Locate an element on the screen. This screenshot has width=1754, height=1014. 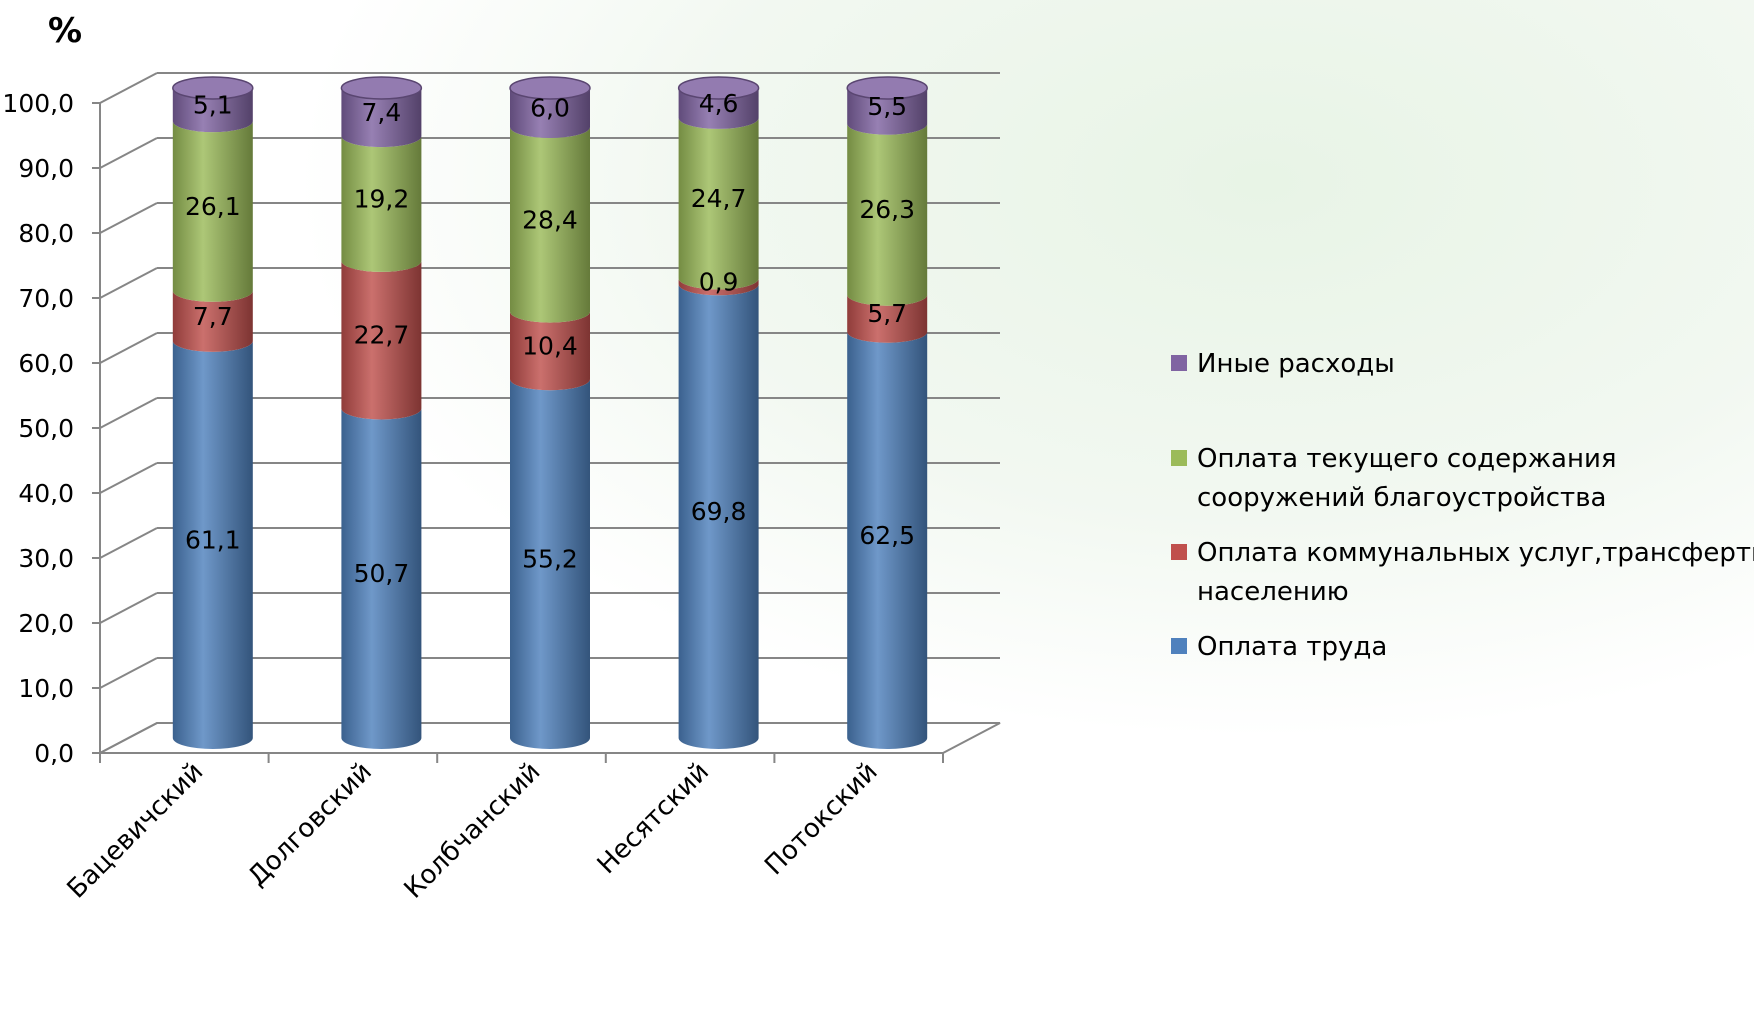
data-label: 69,8 is located at coordinates (719, 511).